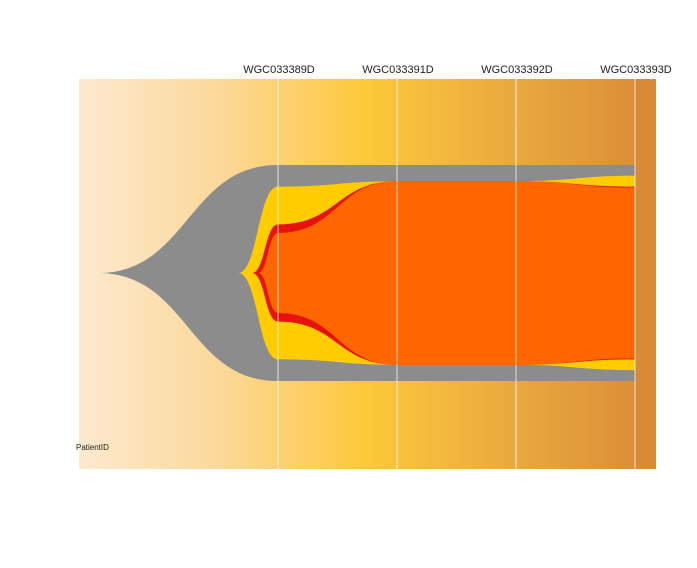  What do you see at coordinates (92, 447) in the screenshot?
I see `corner-label: PatientID` at bounding box center [92, 447].